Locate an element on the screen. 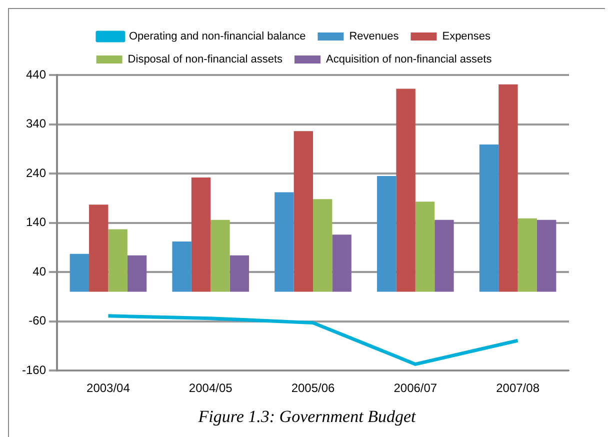 Image resolution: width=608 pixels, height=437 pixels. text: Figure 1.3: Government Budget is located at coordinates (307, 417).